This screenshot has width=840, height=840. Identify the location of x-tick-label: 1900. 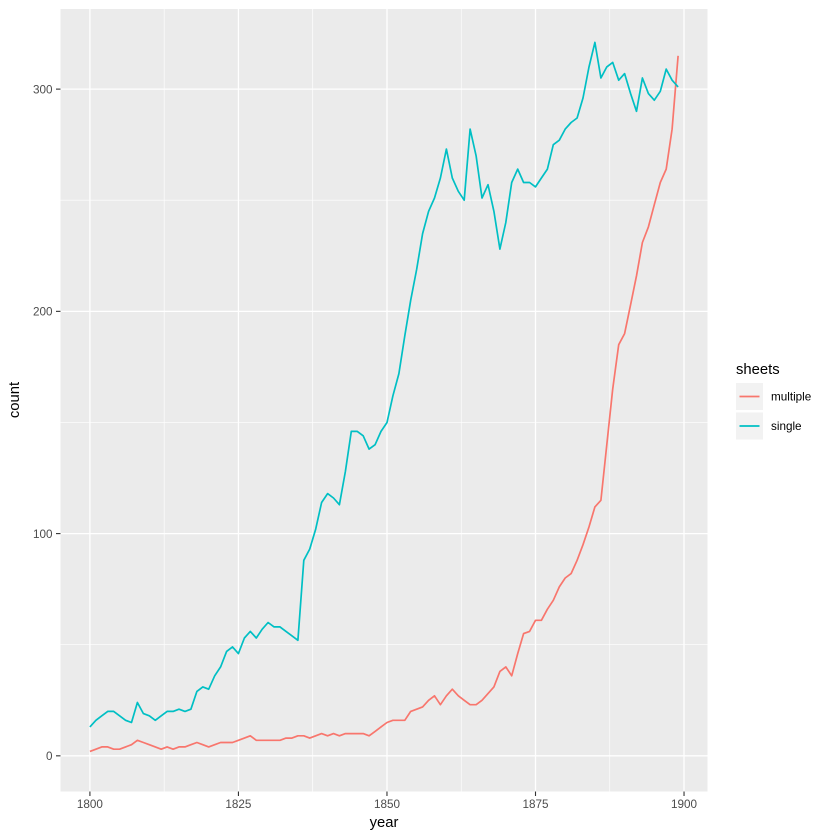
(684, 804).